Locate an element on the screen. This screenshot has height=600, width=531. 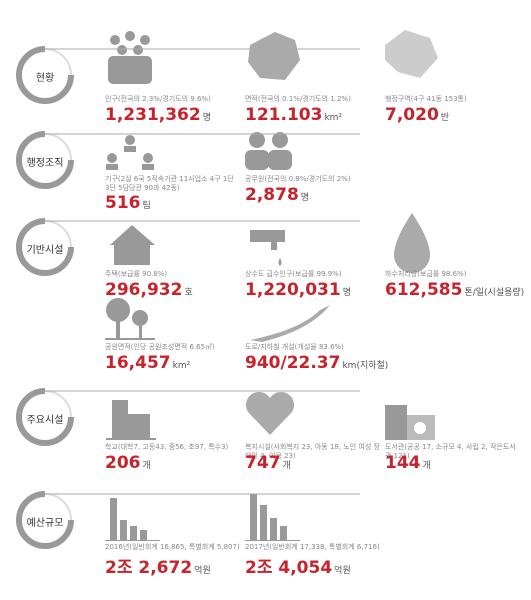
item-value: 2,878 명 is located at coordinates (277, 195).